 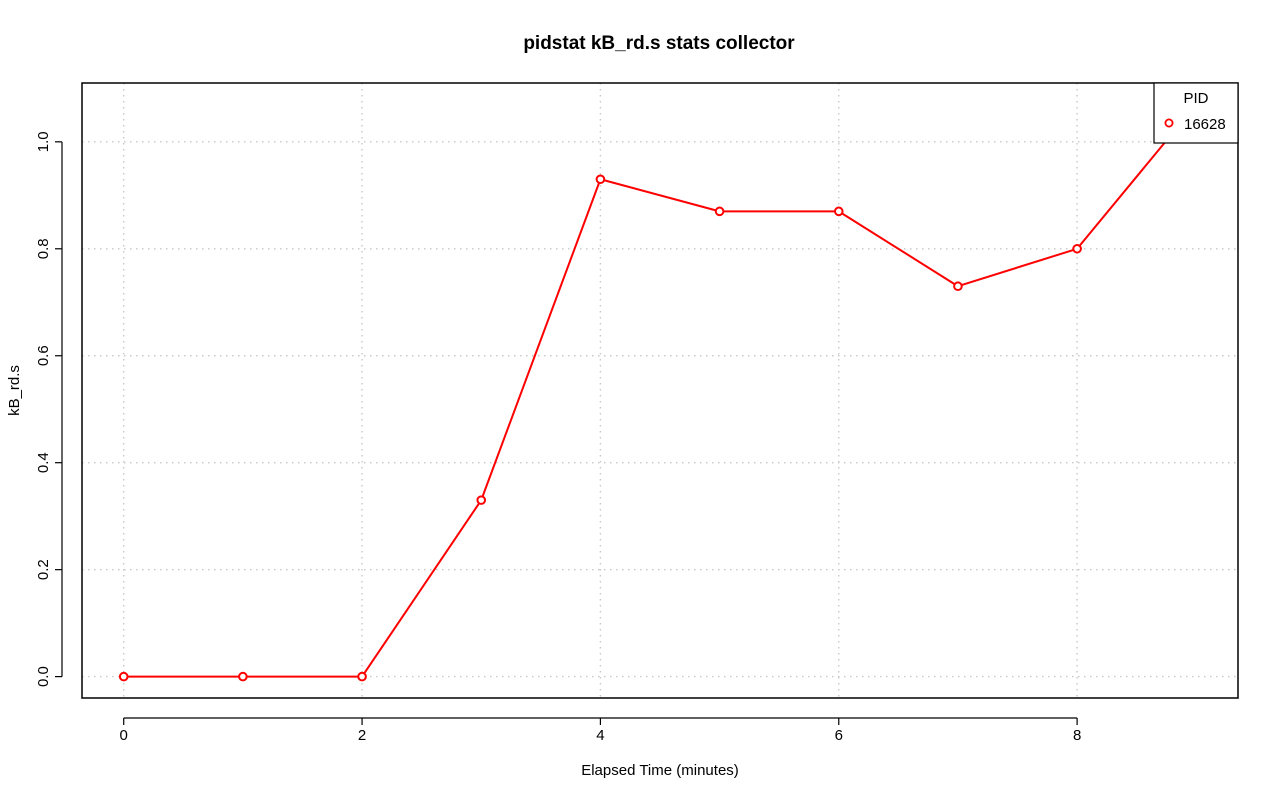 I want to click on x-tick-label: 4, so click(x=600, y=735).